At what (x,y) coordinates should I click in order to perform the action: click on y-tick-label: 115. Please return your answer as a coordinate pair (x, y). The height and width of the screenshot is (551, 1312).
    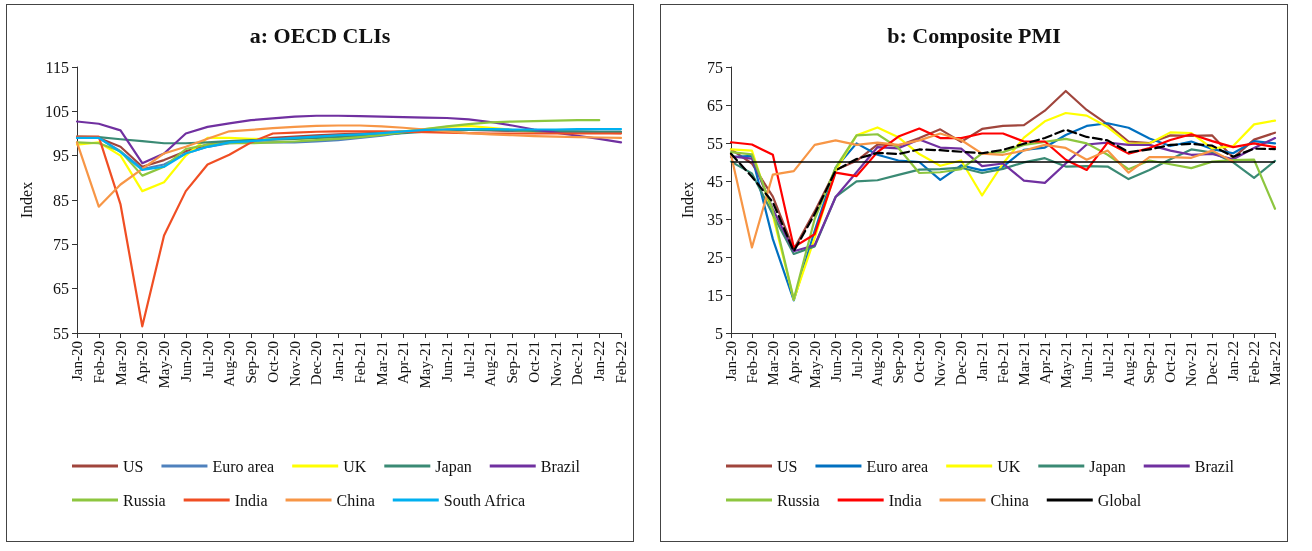
    Looking at the image, I should click on (57, 67).